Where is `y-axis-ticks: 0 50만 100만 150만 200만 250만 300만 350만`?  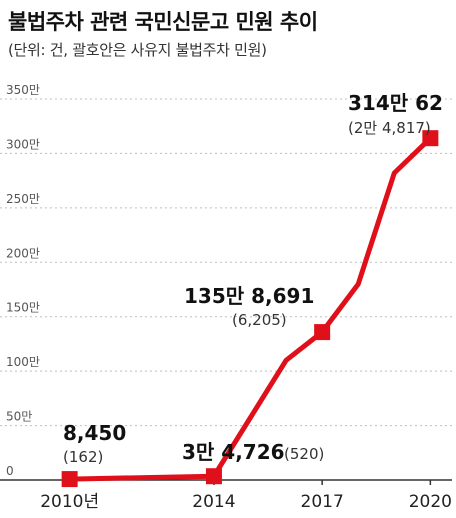
y-axis-ticks: 0 50만 100만 150만 200만 250만 300만 350만 is located at coordinates (23, 280).